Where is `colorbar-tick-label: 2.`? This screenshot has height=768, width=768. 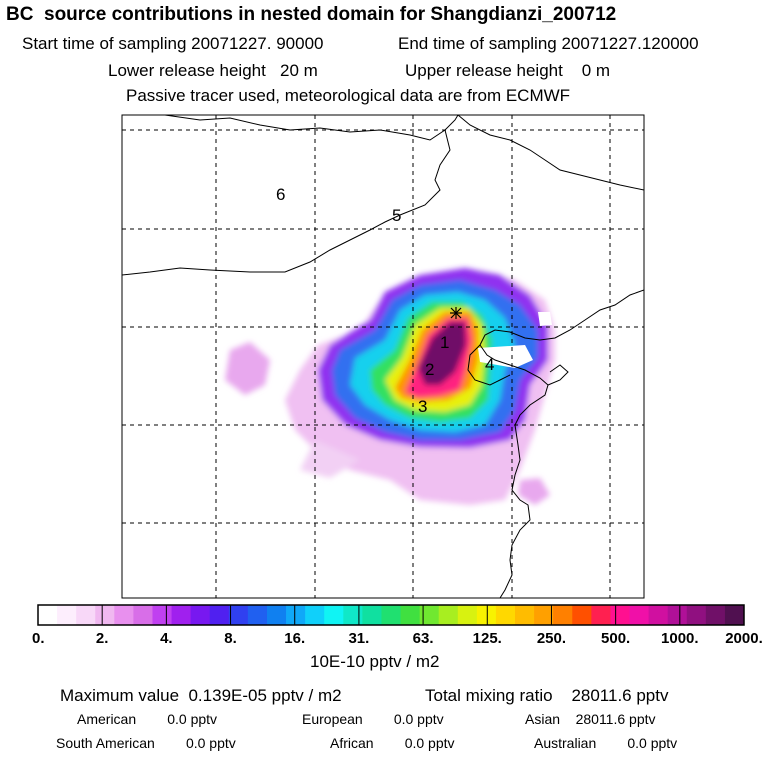
colorbar-tick-label: 2. is located at coordinates (102, 638).